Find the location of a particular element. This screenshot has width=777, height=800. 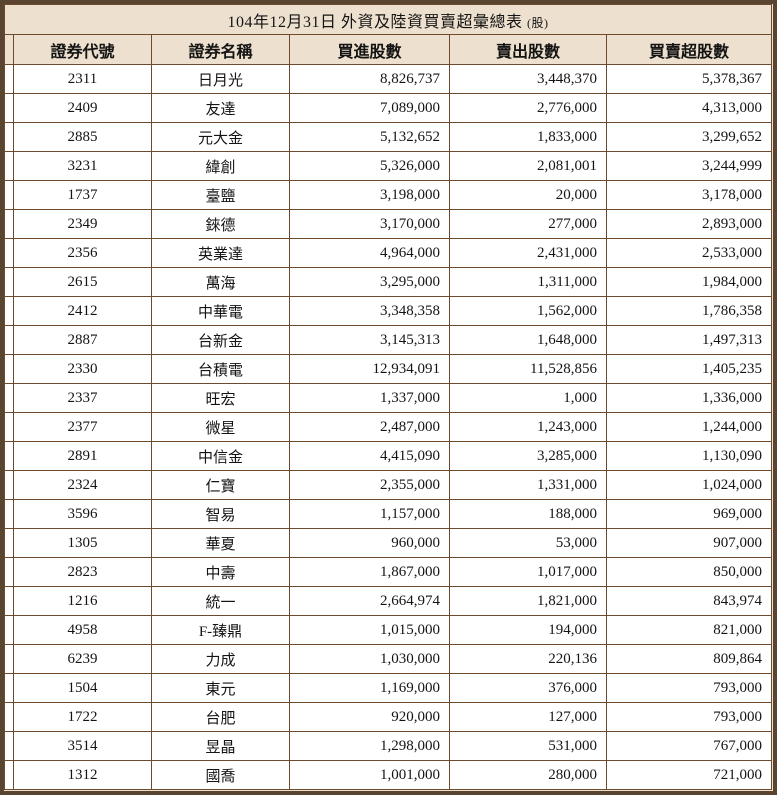

buy-shares-cell: 1,015,000 is located at coordinates (369, 630).